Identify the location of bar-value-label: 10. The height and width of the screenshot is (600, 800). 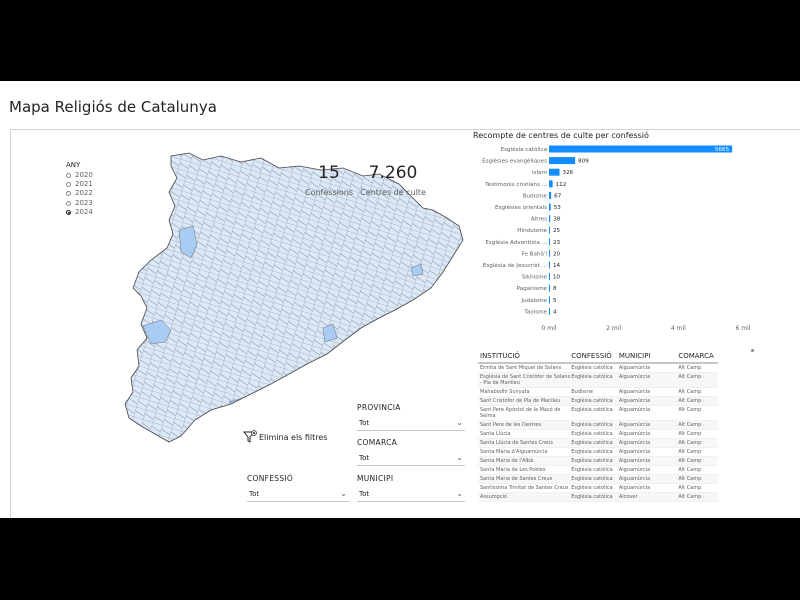
(557, 278).